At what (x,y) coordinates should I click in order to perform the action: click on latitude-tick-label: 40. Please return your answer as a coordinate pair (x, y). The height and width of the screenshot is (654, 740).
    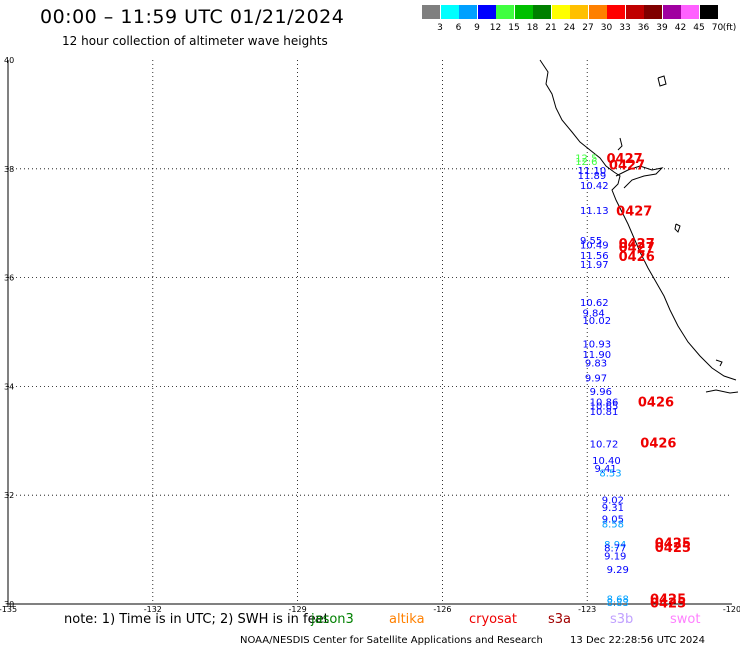
    Looking at the image, I should click on (9, 60).